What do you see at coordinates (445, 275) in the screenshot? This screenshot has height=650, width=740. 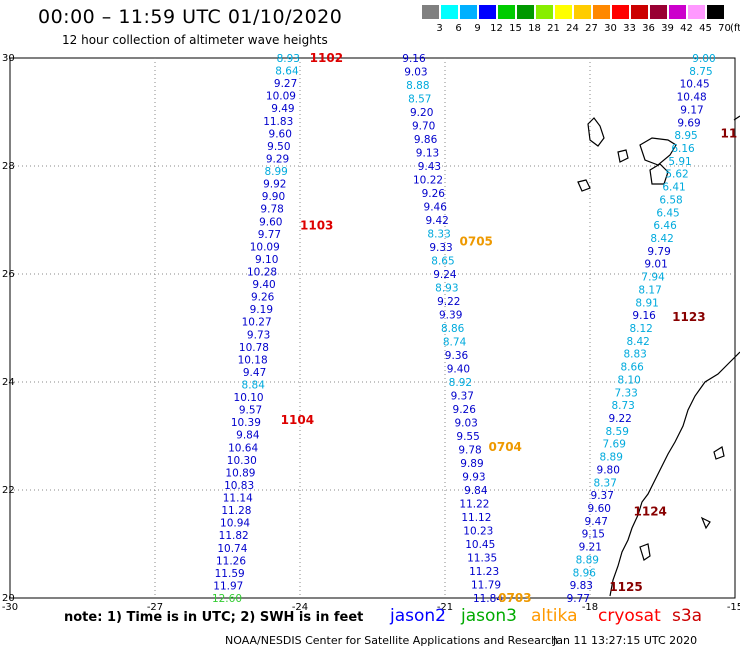 I see `swh-value: 9.24` at bounding box center [445, 275].